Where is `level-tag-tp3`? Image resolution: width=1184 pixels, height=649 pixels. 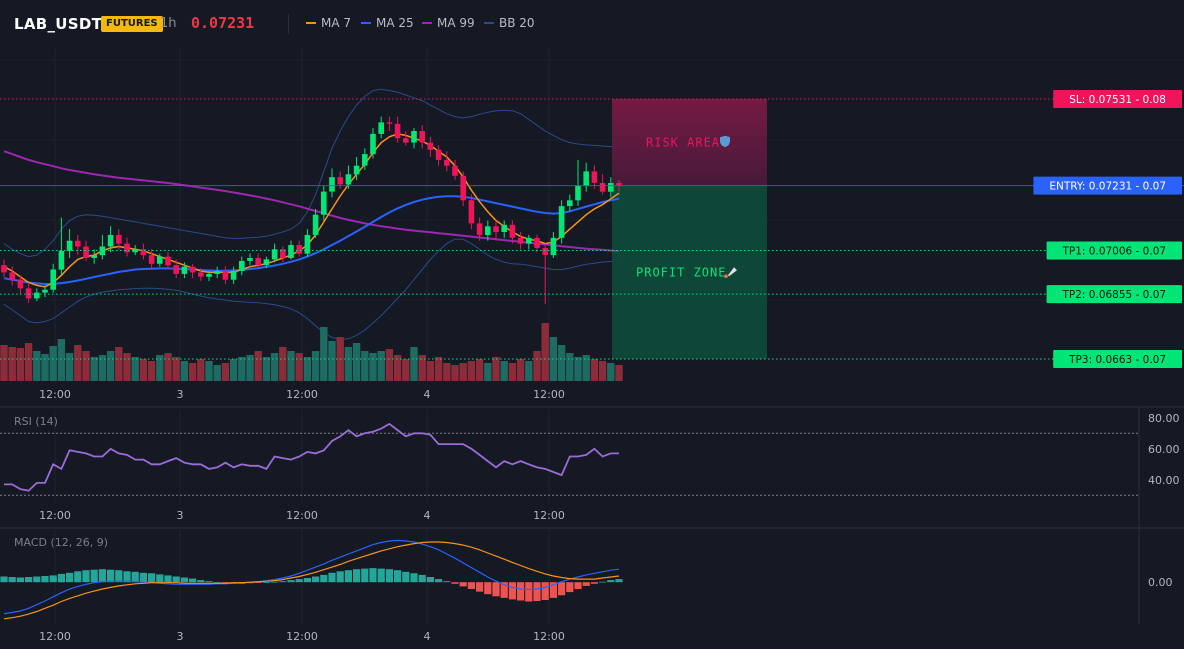 level-tag-tp3 is located at coordinates (1117, 359).